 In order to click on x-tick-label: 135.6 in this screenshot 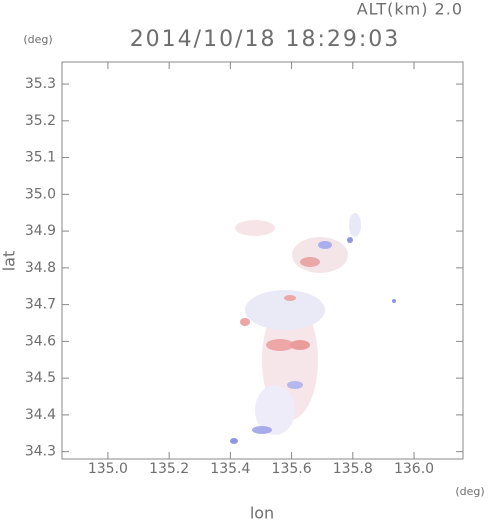, I will do `click(292, 469)`.